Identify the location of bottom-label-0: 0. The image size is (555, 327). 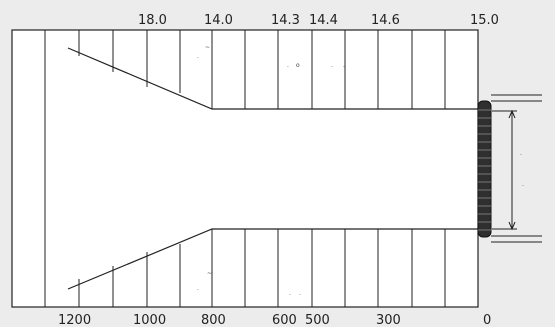
(487, 320).